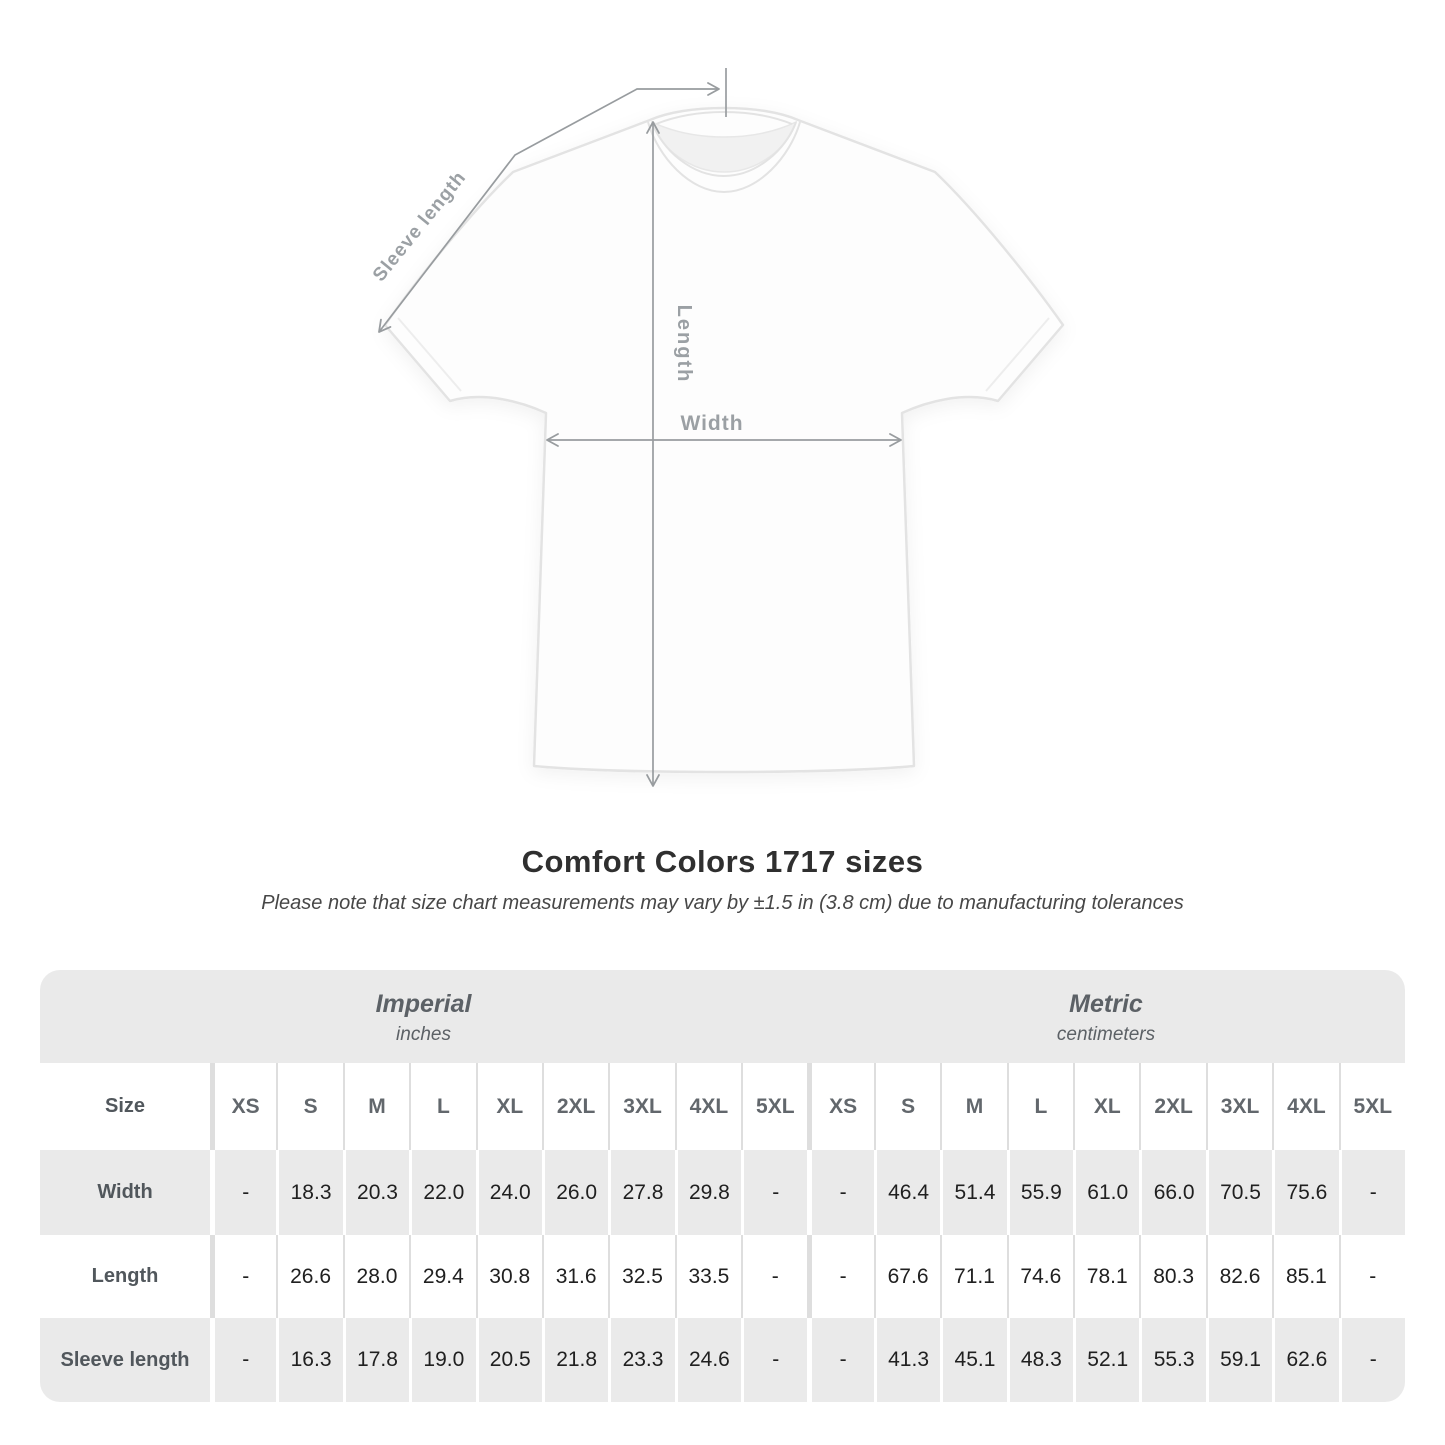 The width and height of the screenshot is (1445, 1445). Describe the element at coordinates (1172, 1276) in the screenshot. I see `value-cell: 80.3` at that location.